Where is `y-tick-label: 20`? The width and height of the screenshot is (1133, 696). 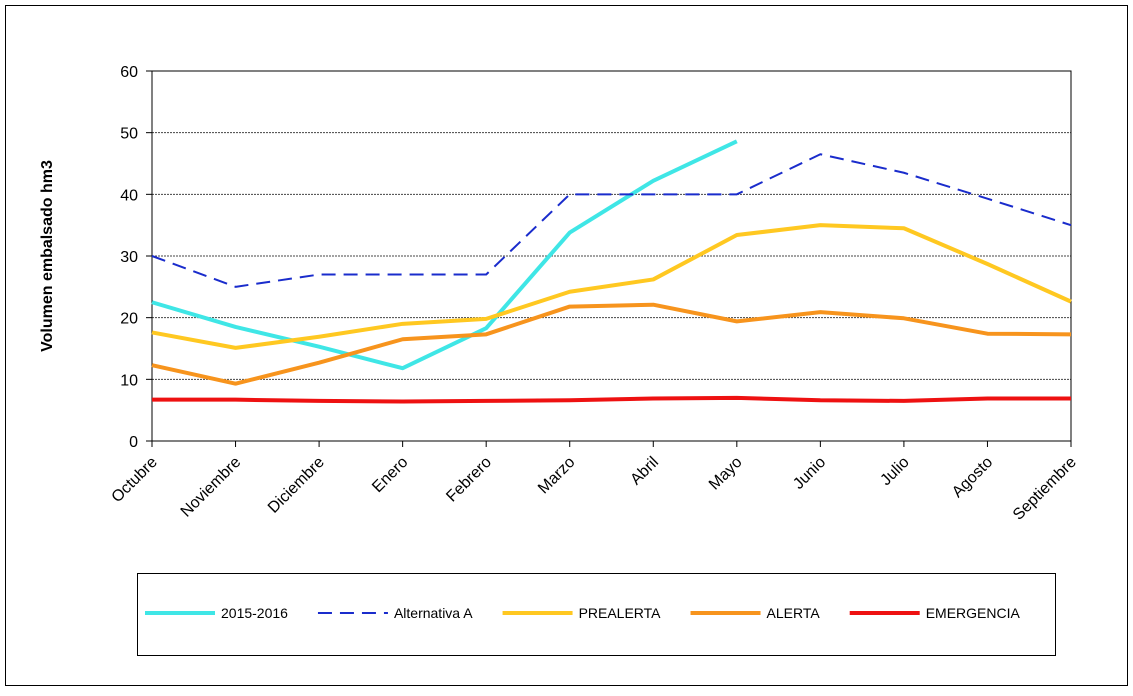 y-tick-label: 20 is located at coordinates (129, 319).